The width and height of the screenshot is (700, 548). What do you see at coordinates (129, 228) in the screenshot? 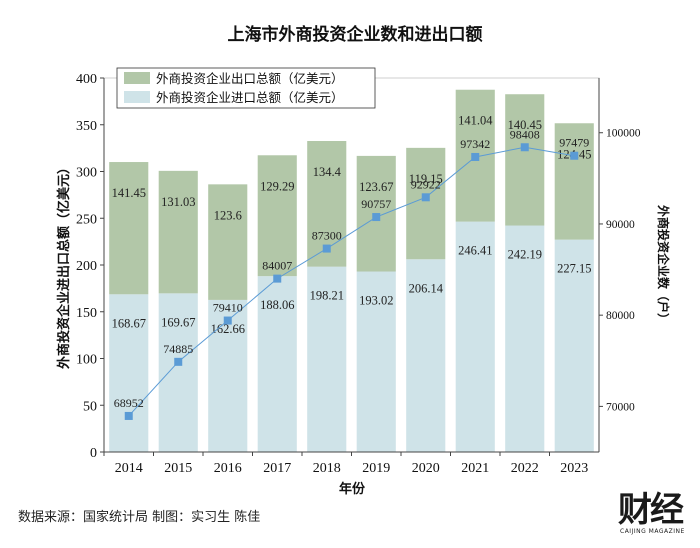
I see `bar-export-2014` at bounding box center [129, 228].